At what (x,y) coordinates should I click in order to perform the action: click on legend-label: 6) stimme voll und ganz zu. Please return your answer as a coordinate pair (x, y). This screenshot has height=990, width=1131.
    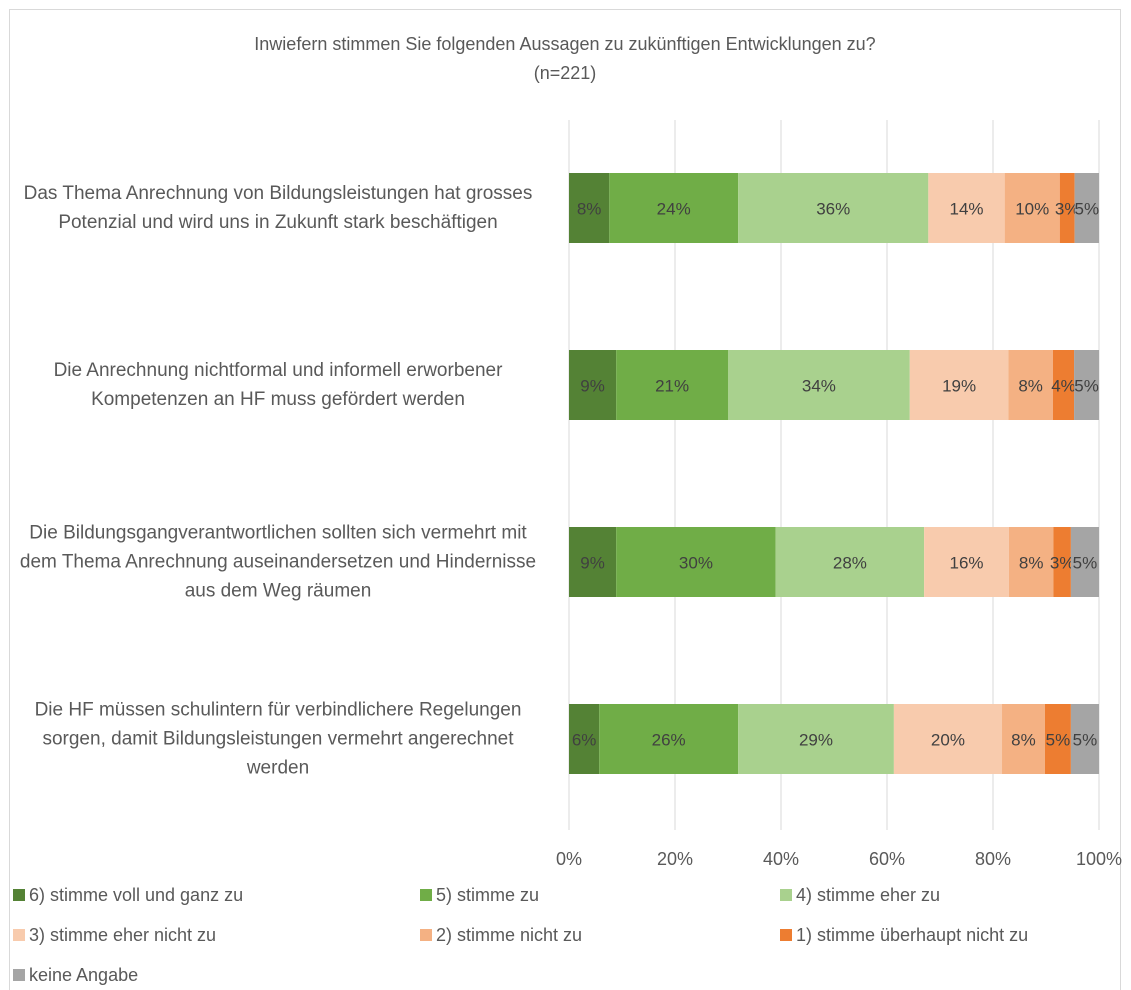
    Looking at the image, I should click on (136, 895).